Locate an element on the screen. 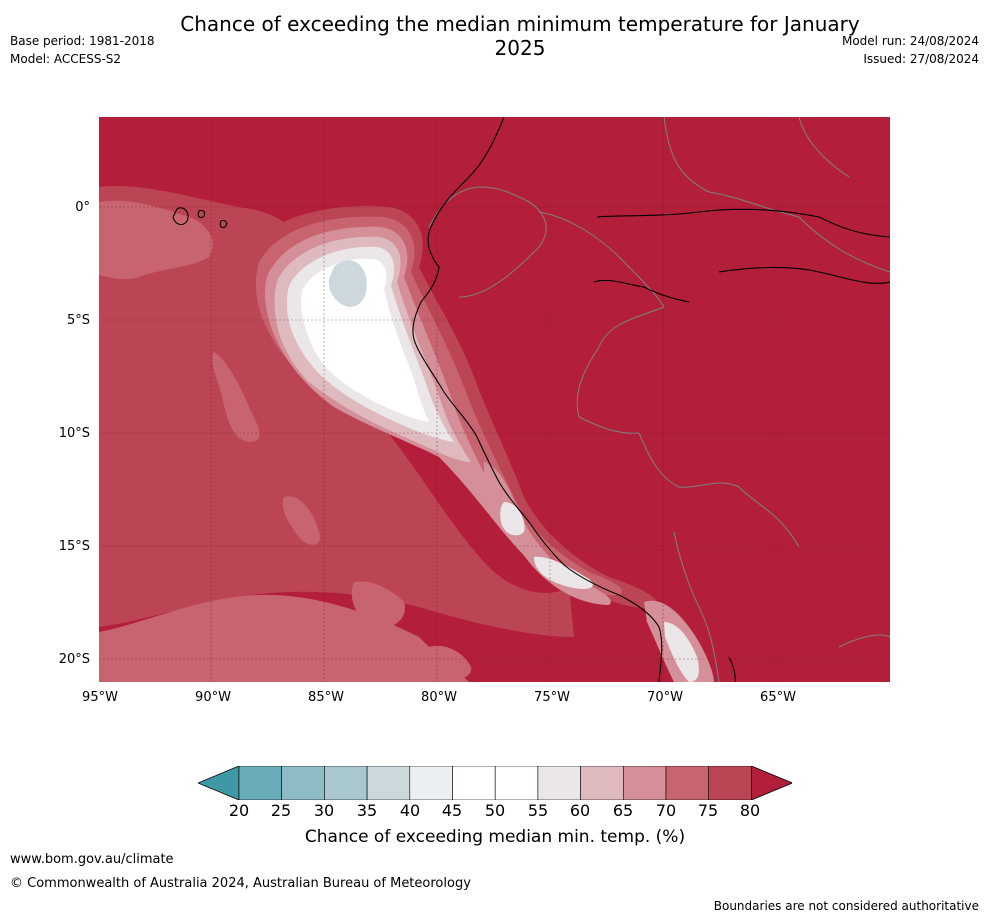 The image size is (988, 919). lat-label-0: 0° is located at coordinates (82, 207).